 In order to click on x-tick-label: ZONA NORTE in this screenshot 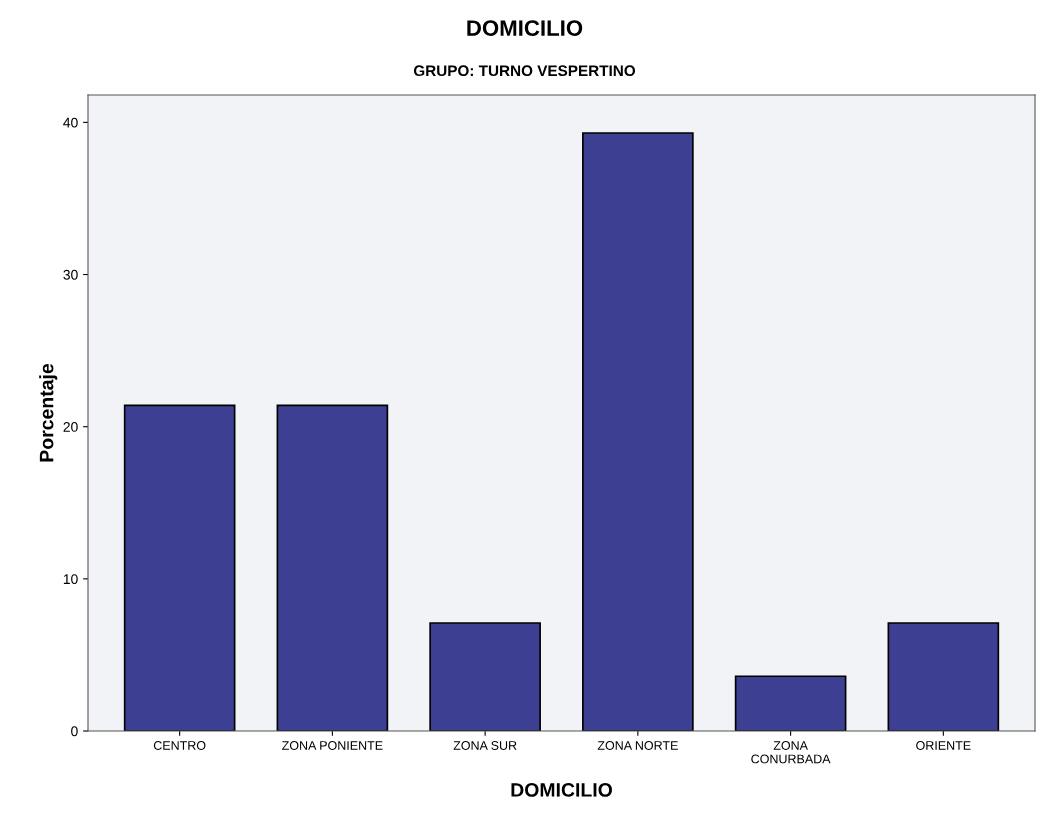, I will do `click(637, 745)`.